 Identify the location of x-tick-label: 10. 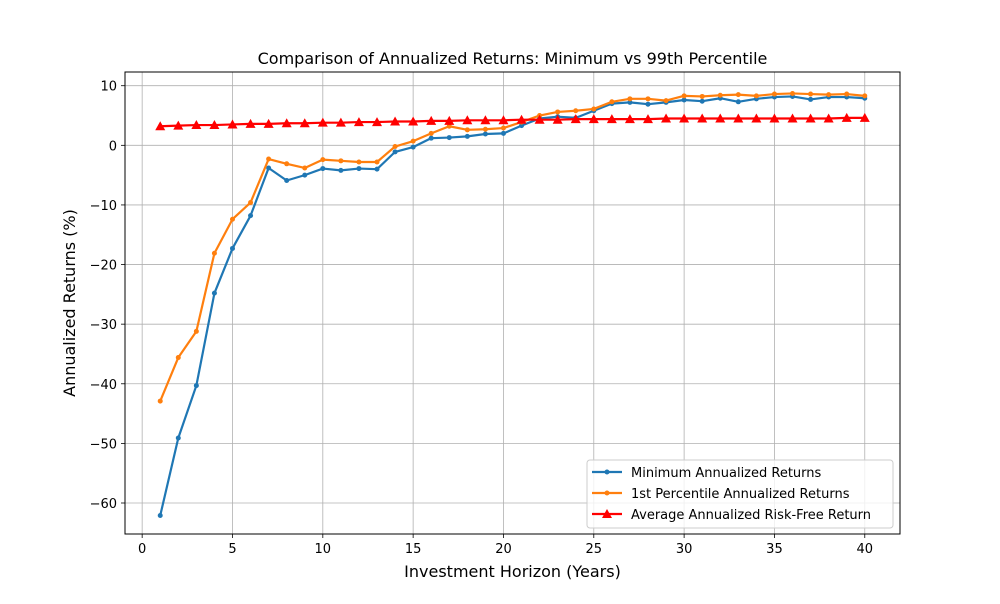
(323, 549).